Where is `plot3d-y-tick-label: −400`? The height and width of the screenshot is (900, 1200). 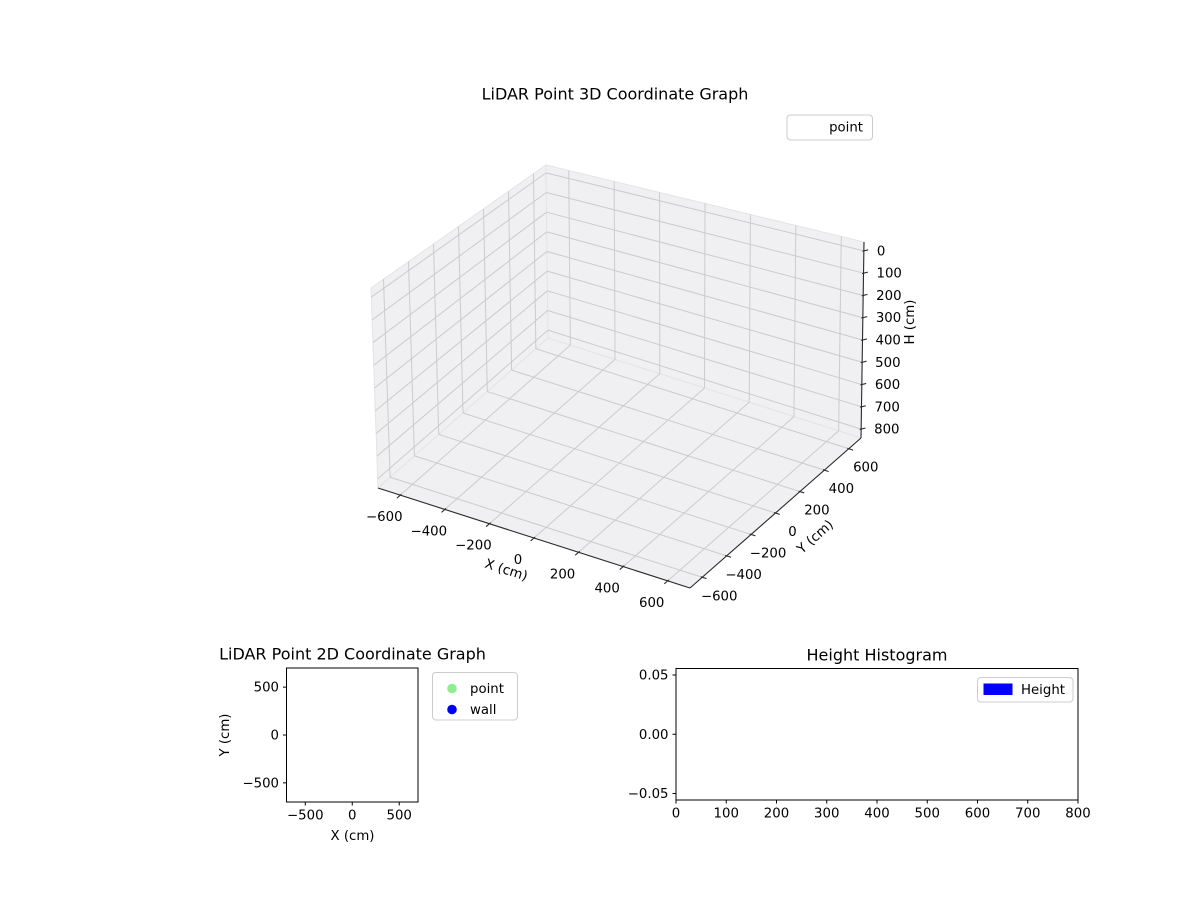
plot3d-y-tick-label: −400 is located at coordinates (743, 575).